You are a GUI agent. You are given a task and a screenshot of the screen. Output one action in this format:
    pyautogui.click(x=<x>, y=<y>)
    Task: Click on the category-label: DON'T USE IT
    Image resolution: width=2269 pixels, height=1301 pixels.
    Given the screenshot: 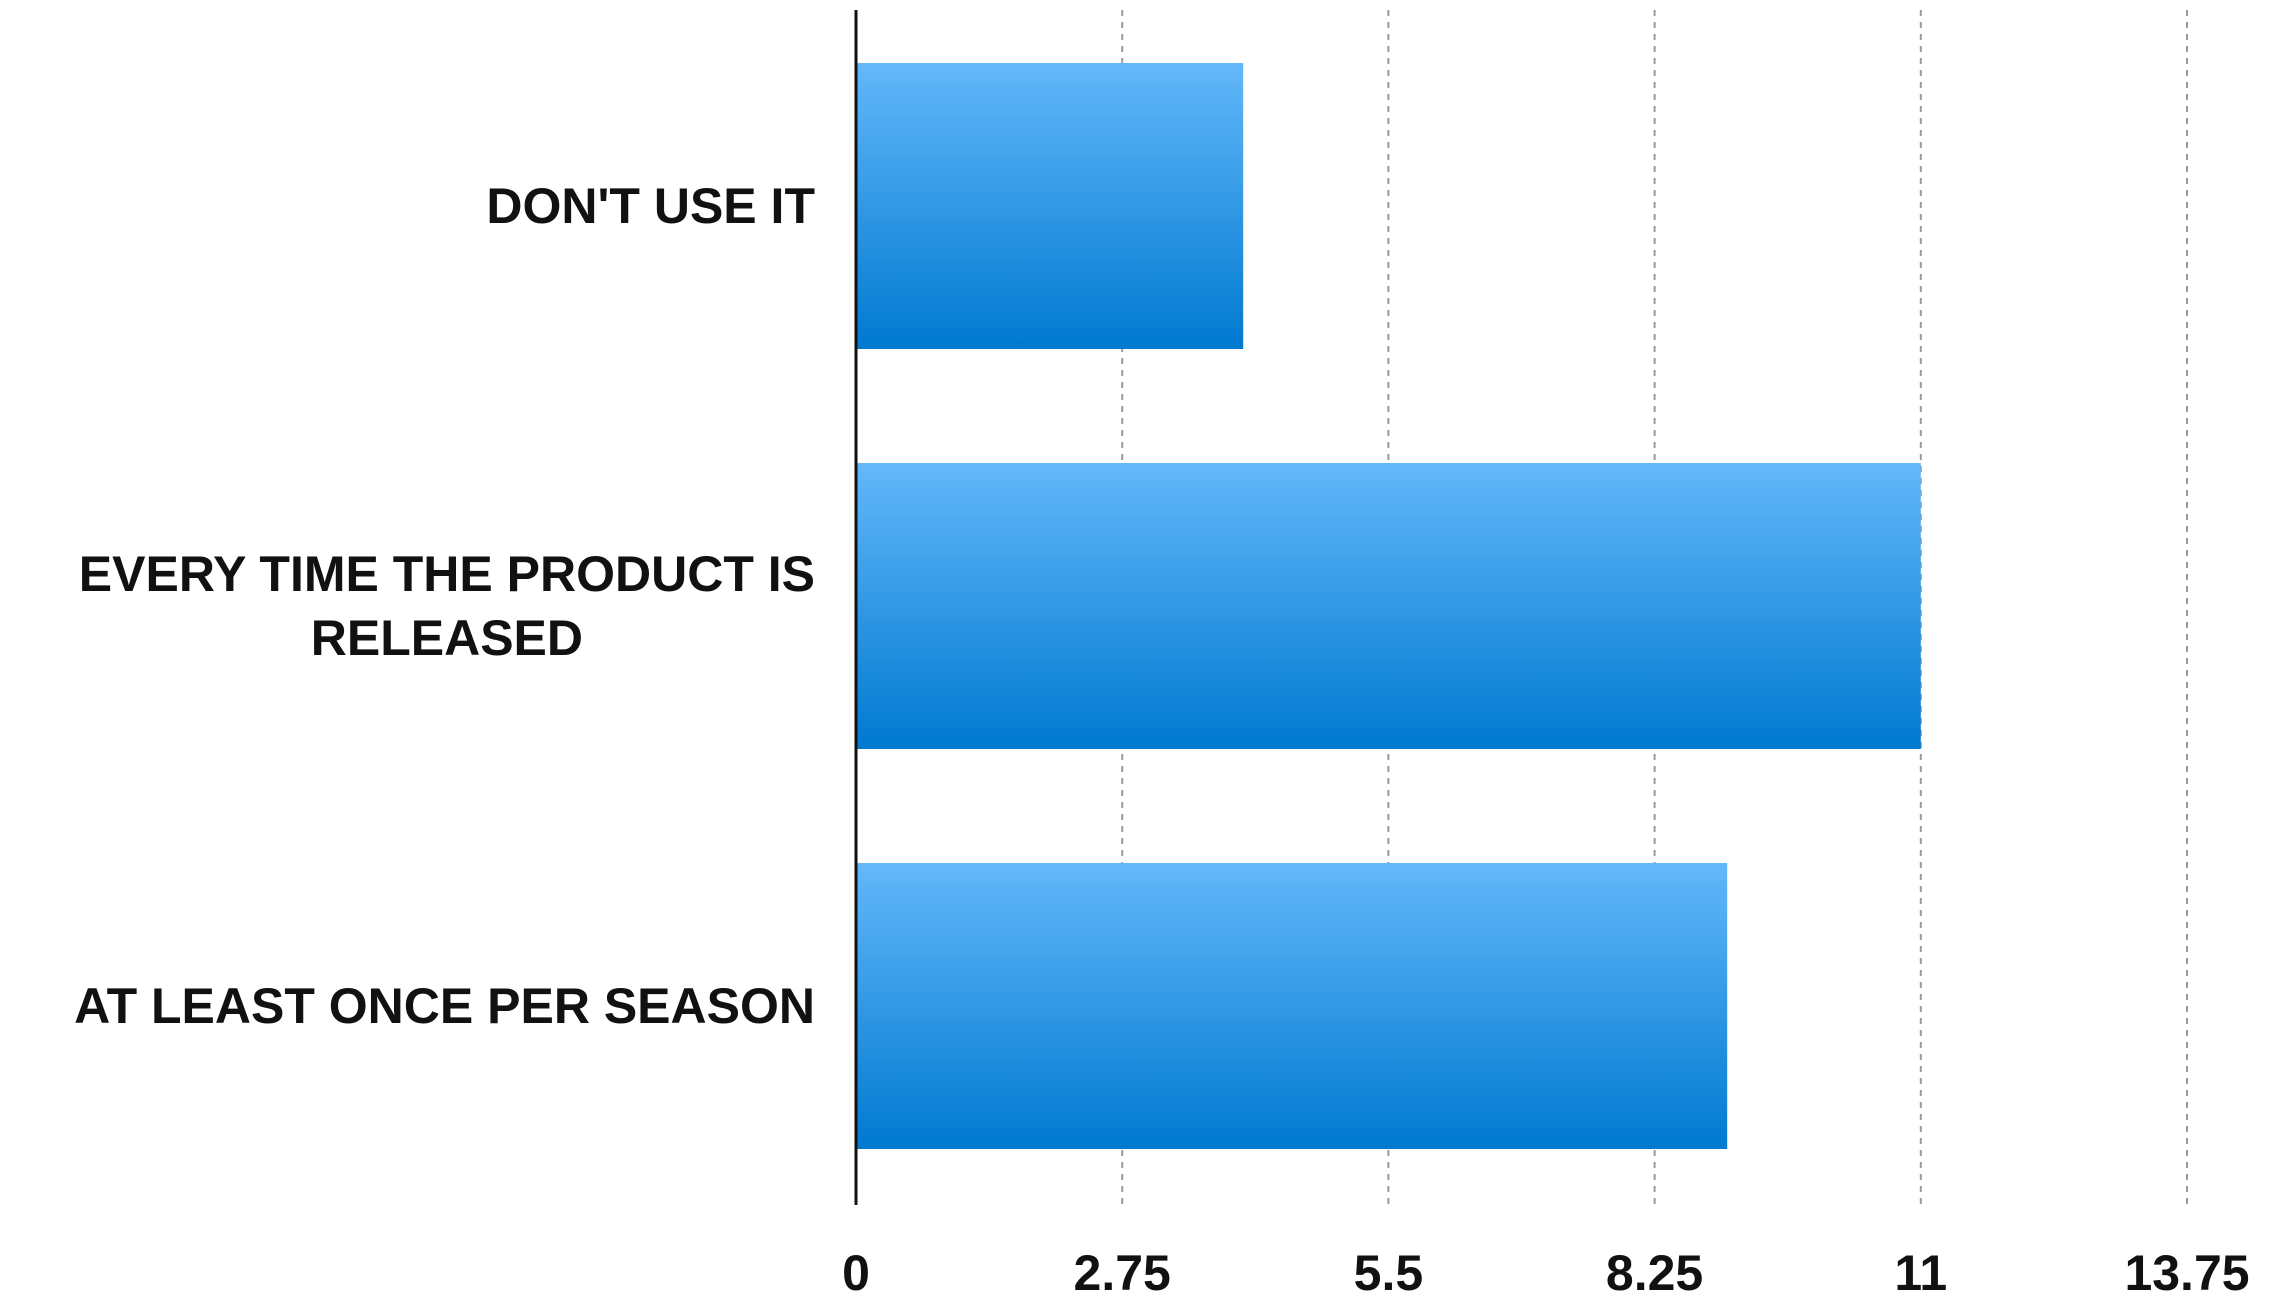 What is the action you would take?
    pyautogui.click(x=650, y=206)
    